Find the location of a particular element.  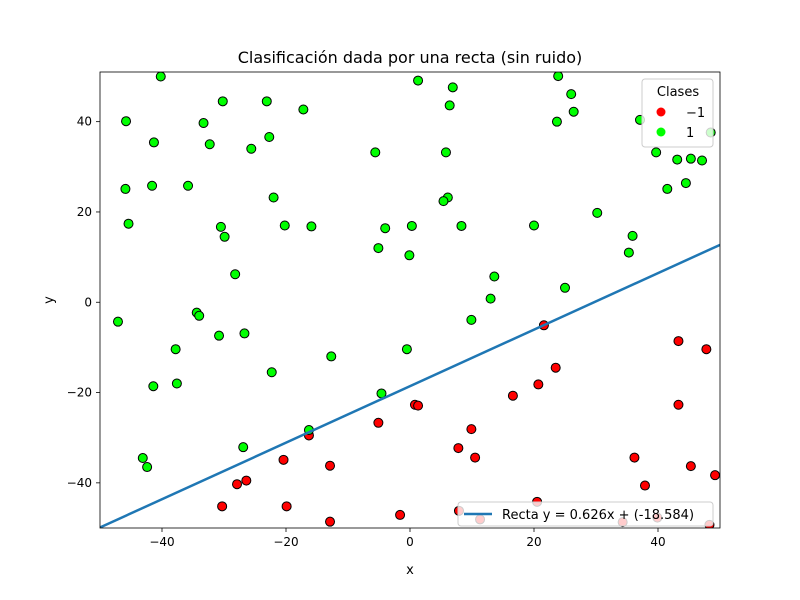

y-axis-label: y is located at coordinates (49, 300).